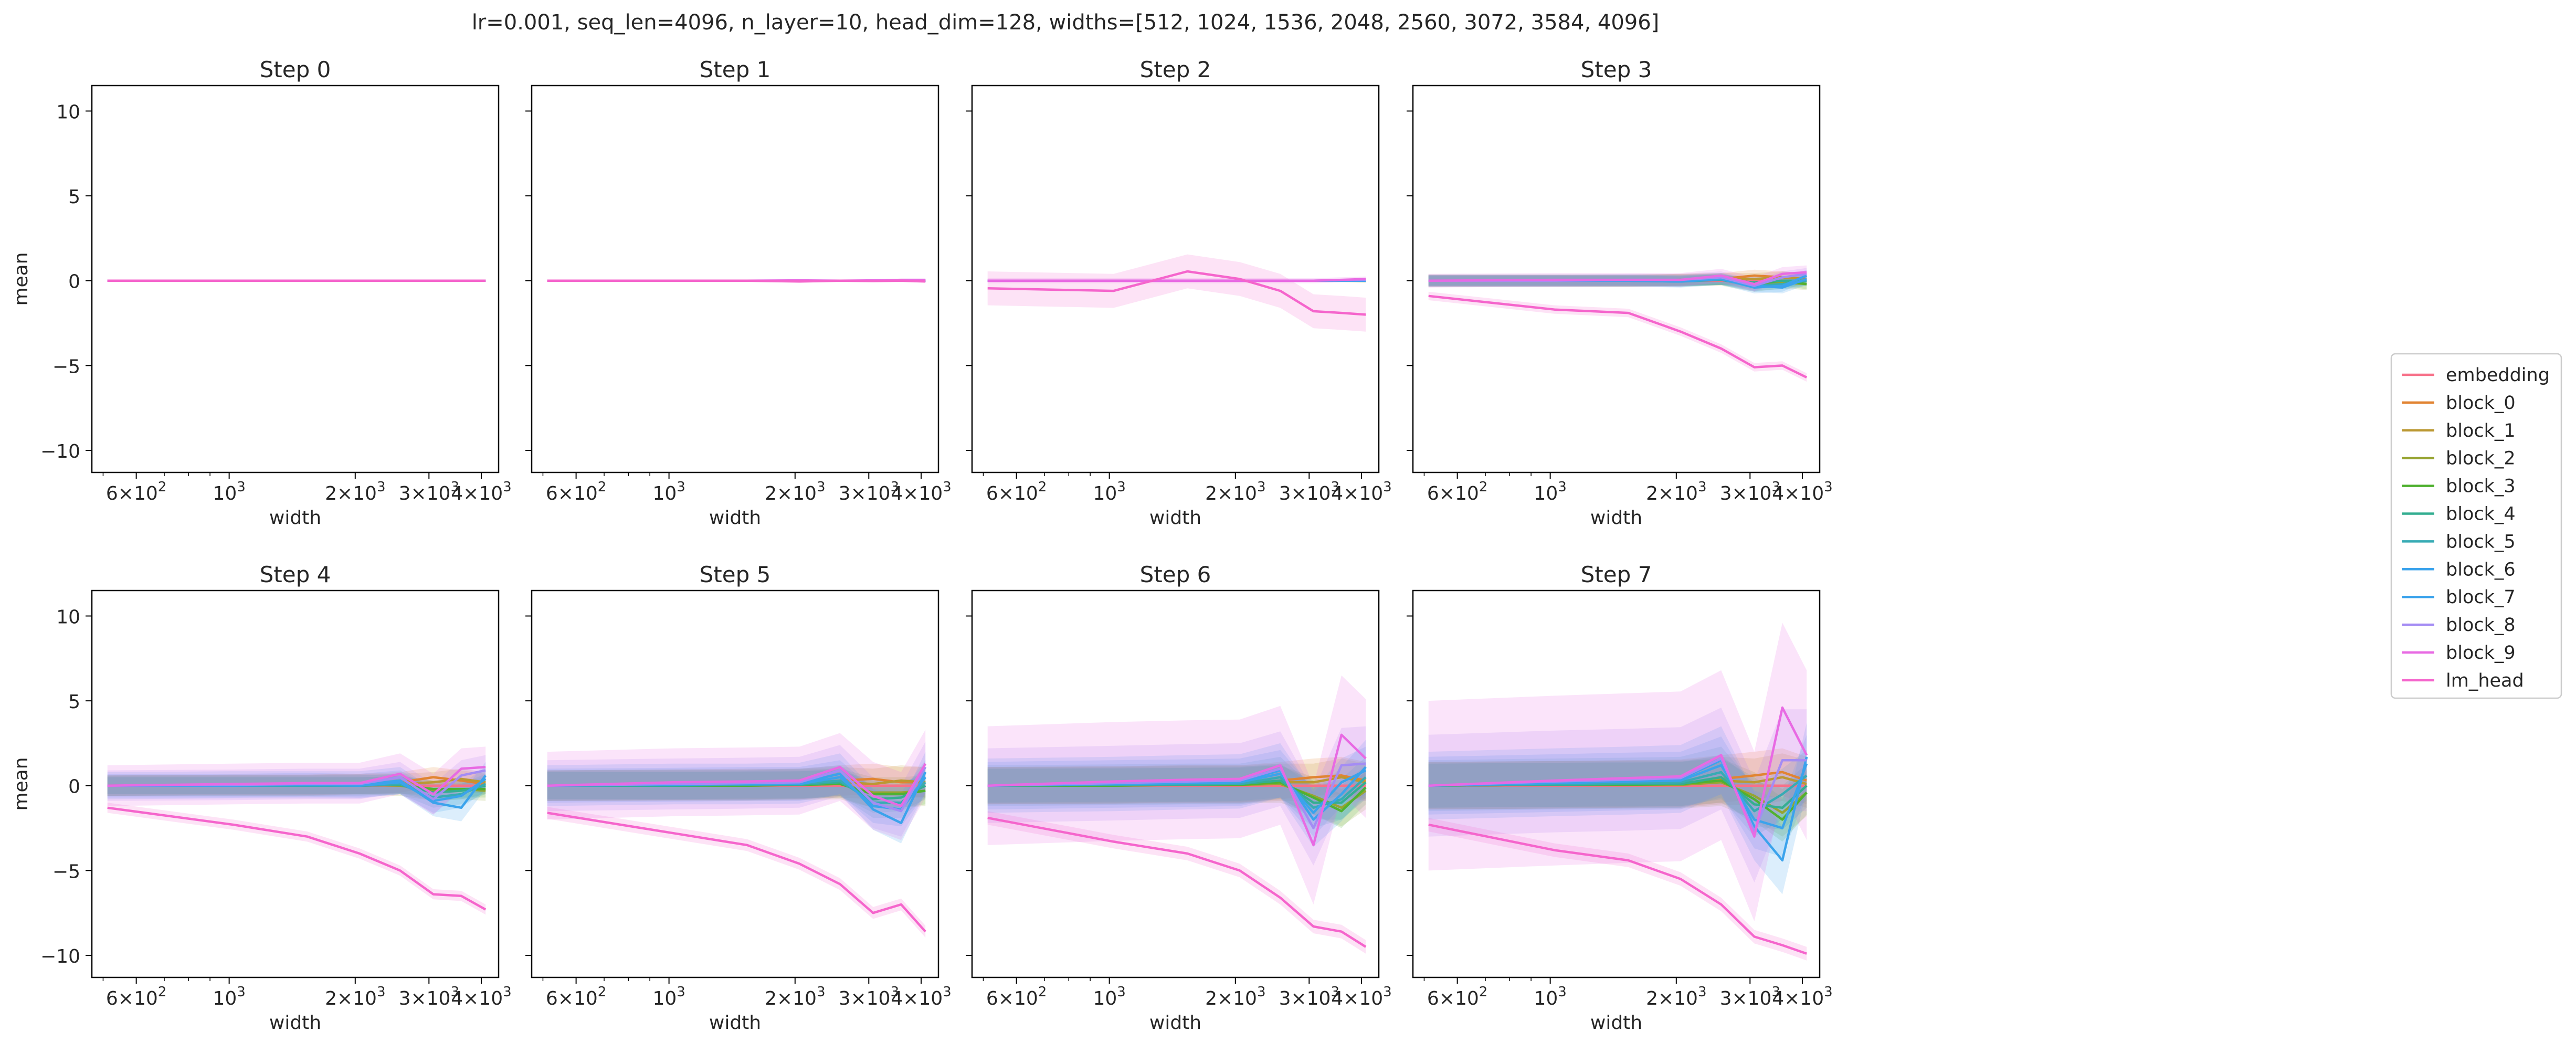 Image resolution: width=2576 pixels, height=1053 pixels. I want to click on legend-item-block_3: block_3, so click(2459, 486).